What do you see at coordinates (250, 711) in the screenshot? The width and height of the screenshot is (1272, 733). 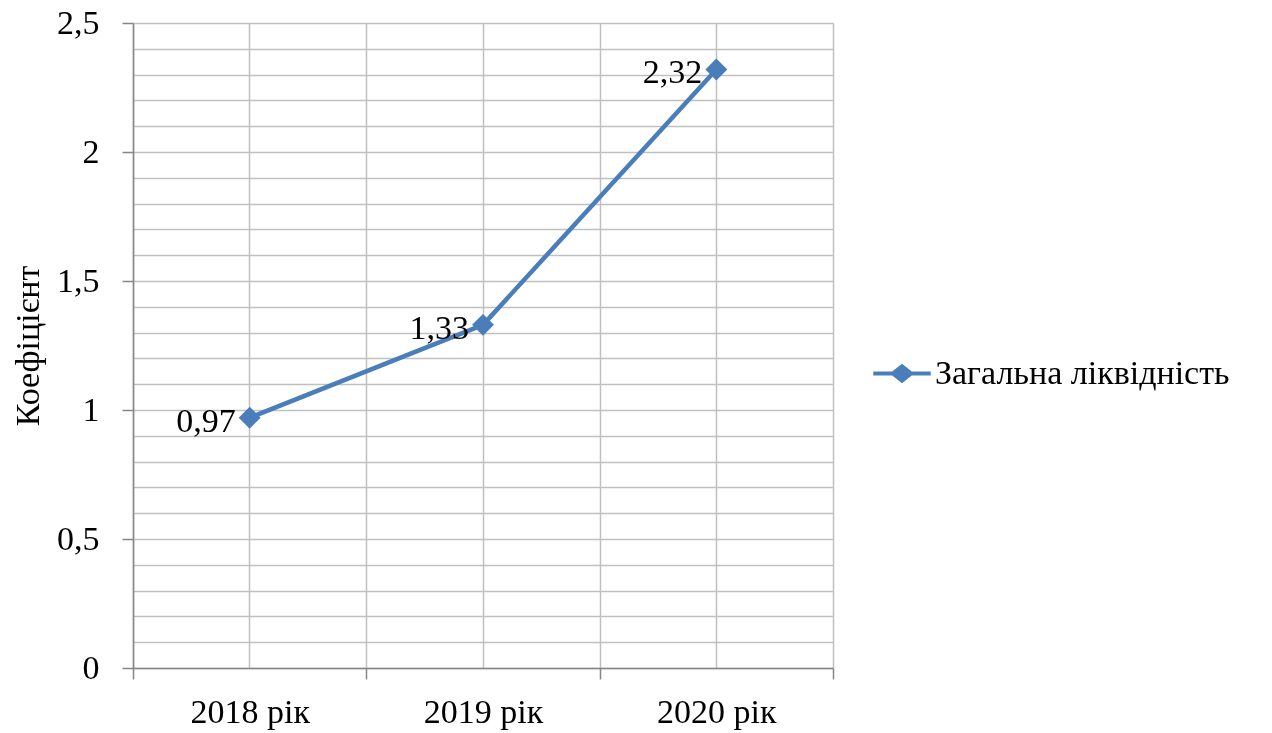 I see `x-tick-label: 2018 рік` at bounding box center [250, 711].